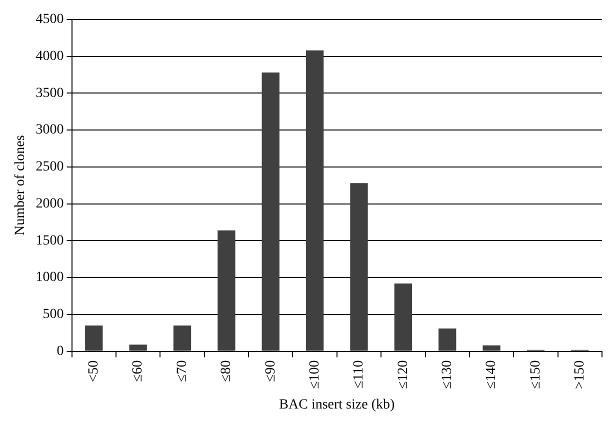 The width and height of the screenshot is (614, 425). What do you see at coordinates (448, 374) in the screenshot?
I see `x-tick-label: ≤130` at bounding box center [448, 374].